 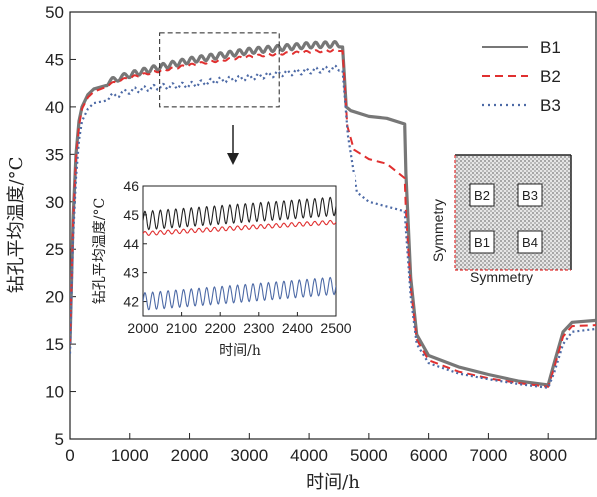 I want to click on inset-x-tick-label: 2300, so click(x=258, y=328).